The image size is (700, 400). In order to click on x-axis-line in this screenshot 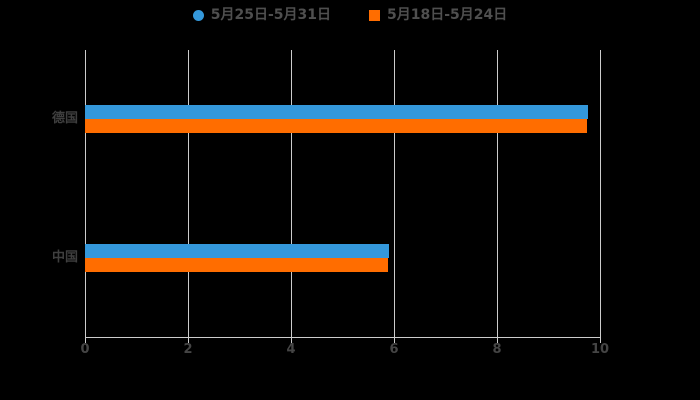, I will do `click(342, 337)`.